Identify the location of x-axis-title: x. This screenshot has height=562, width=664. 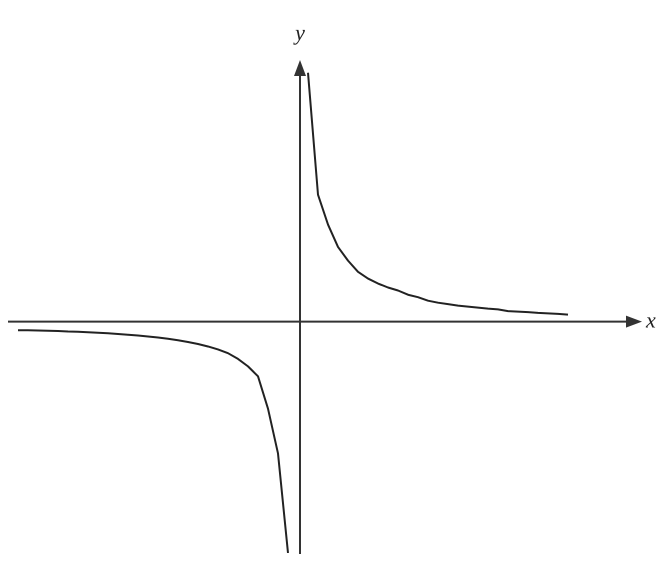
(650, 320).